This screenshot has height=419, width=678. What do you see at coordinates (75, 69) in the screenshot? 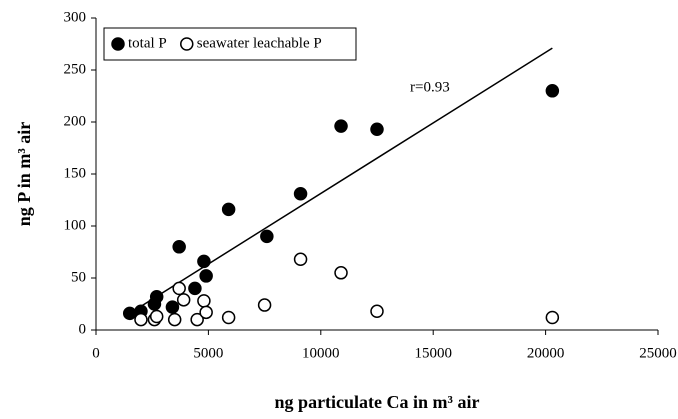
I see `y-tick-label: 250` at bounding box center [75, 69].